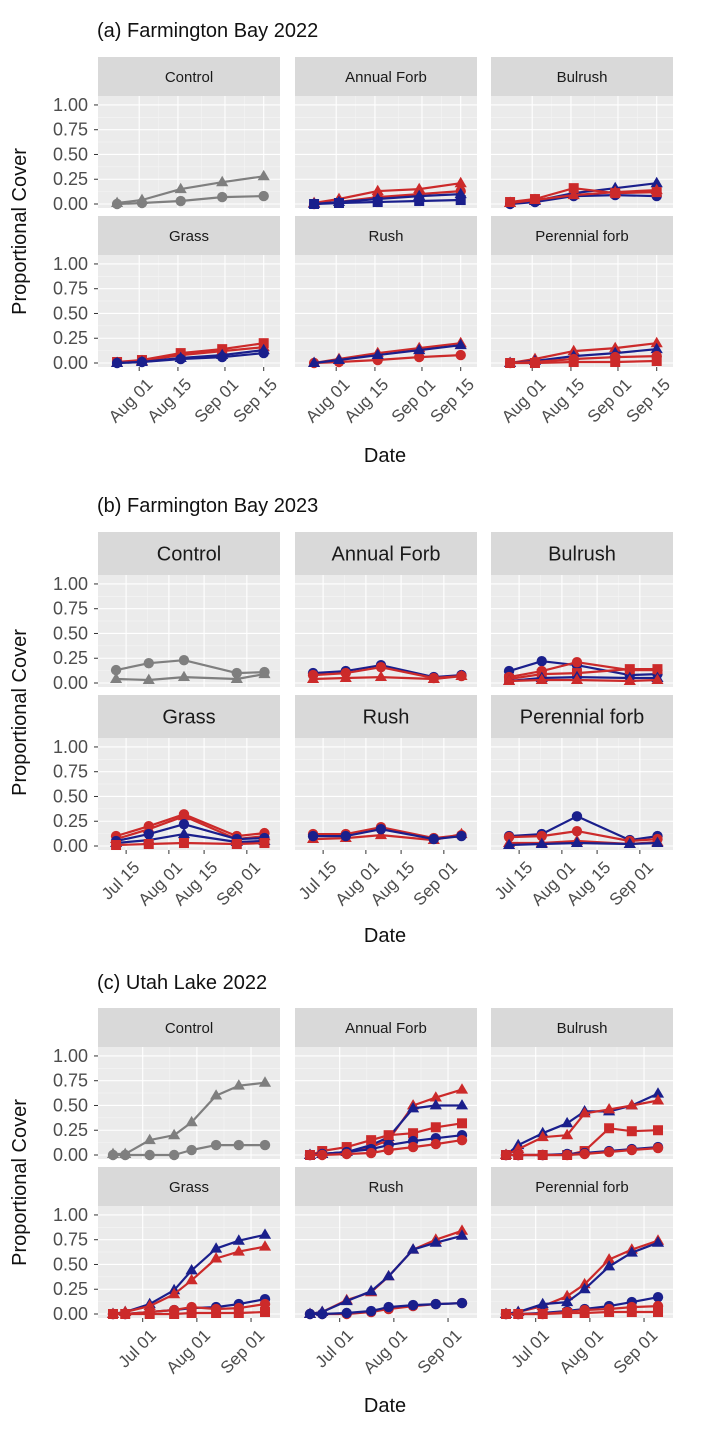 The height and width of the screenshot is (1434, 703). Describe the element at coordinates (182, 983) in the screenshot. I see `section-title: (c) Utah Lake 2022` at that location.